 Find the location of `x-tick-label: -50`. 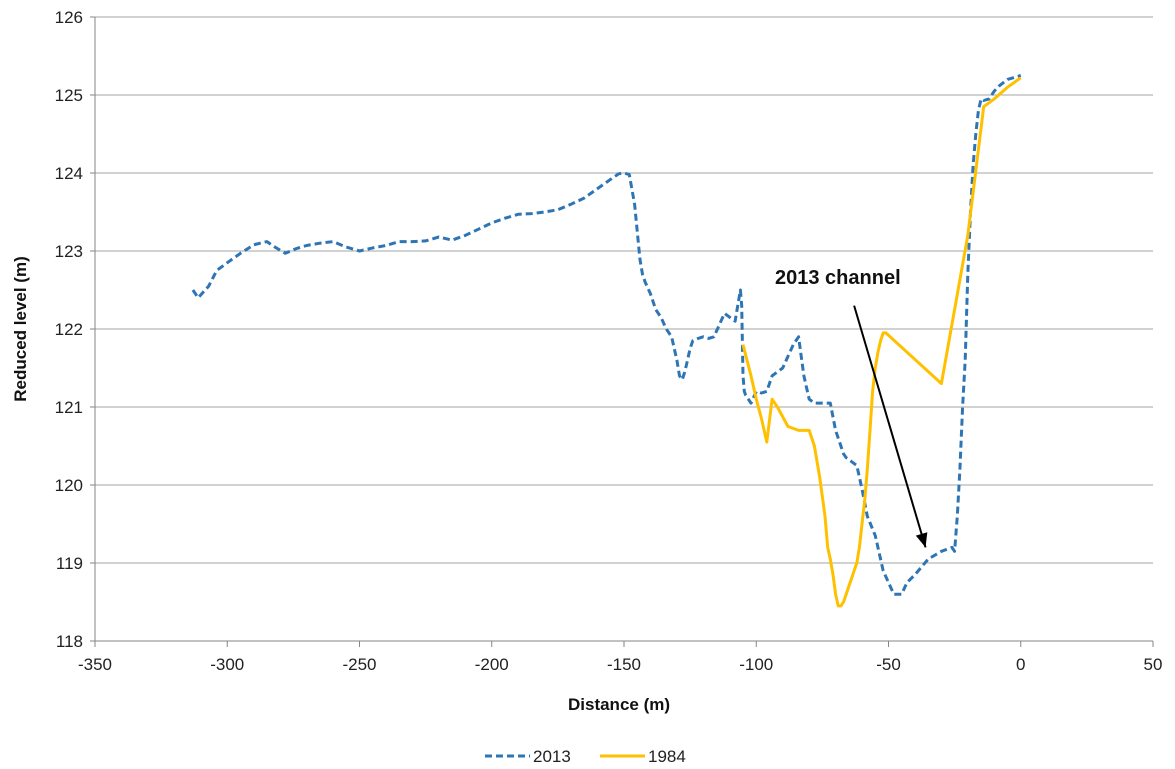

x-tick-label: -50 is located at coordinates (888, 664).